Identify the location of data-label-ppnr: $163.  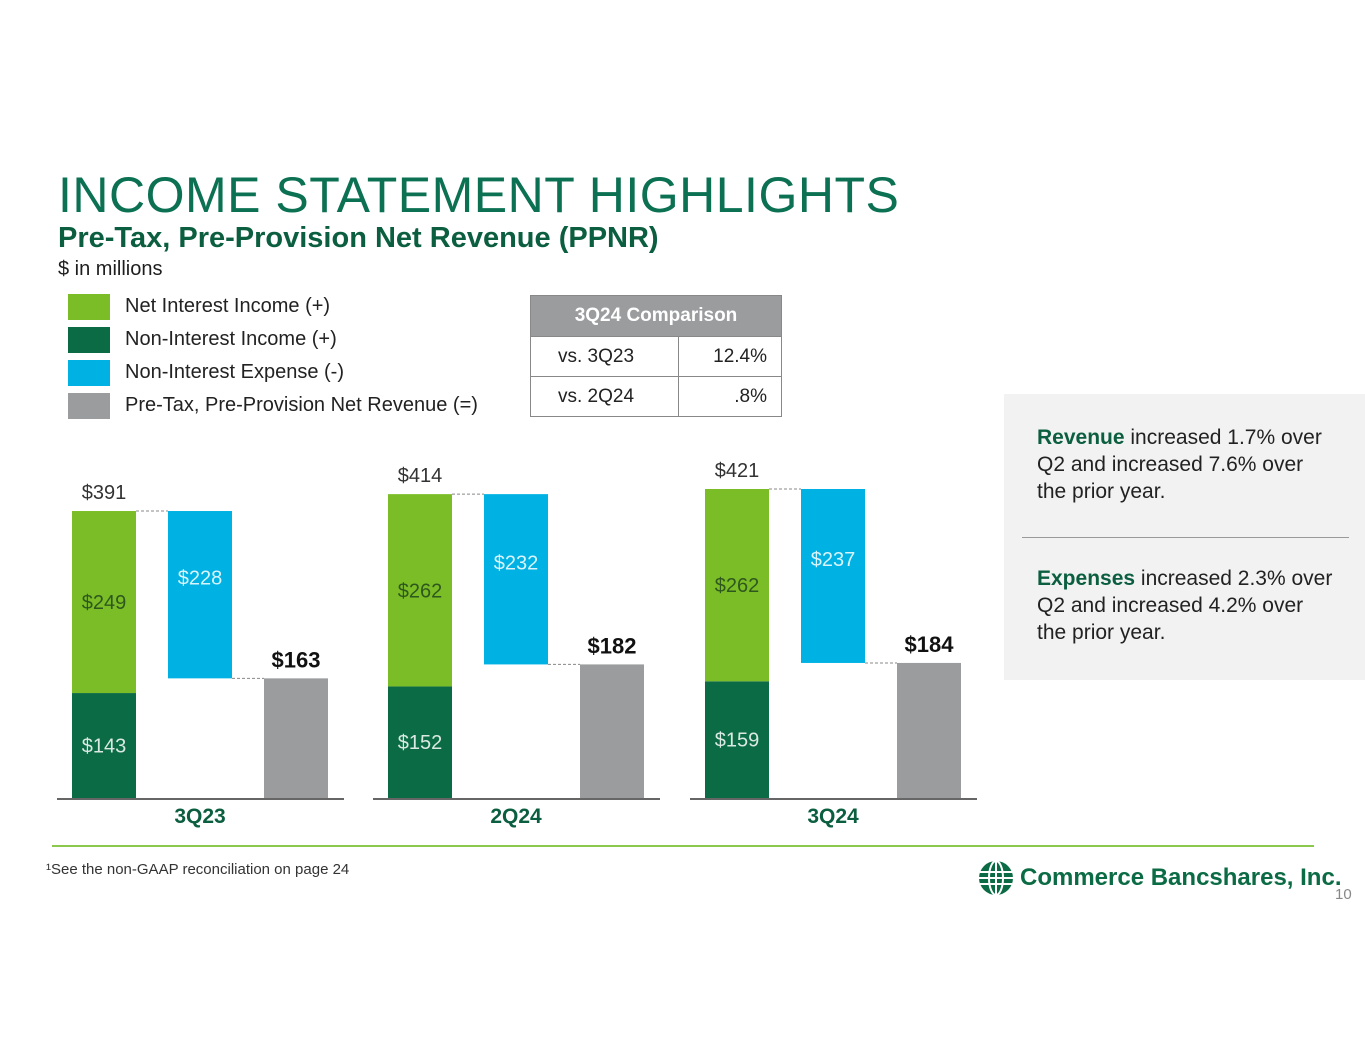
(296, 659).